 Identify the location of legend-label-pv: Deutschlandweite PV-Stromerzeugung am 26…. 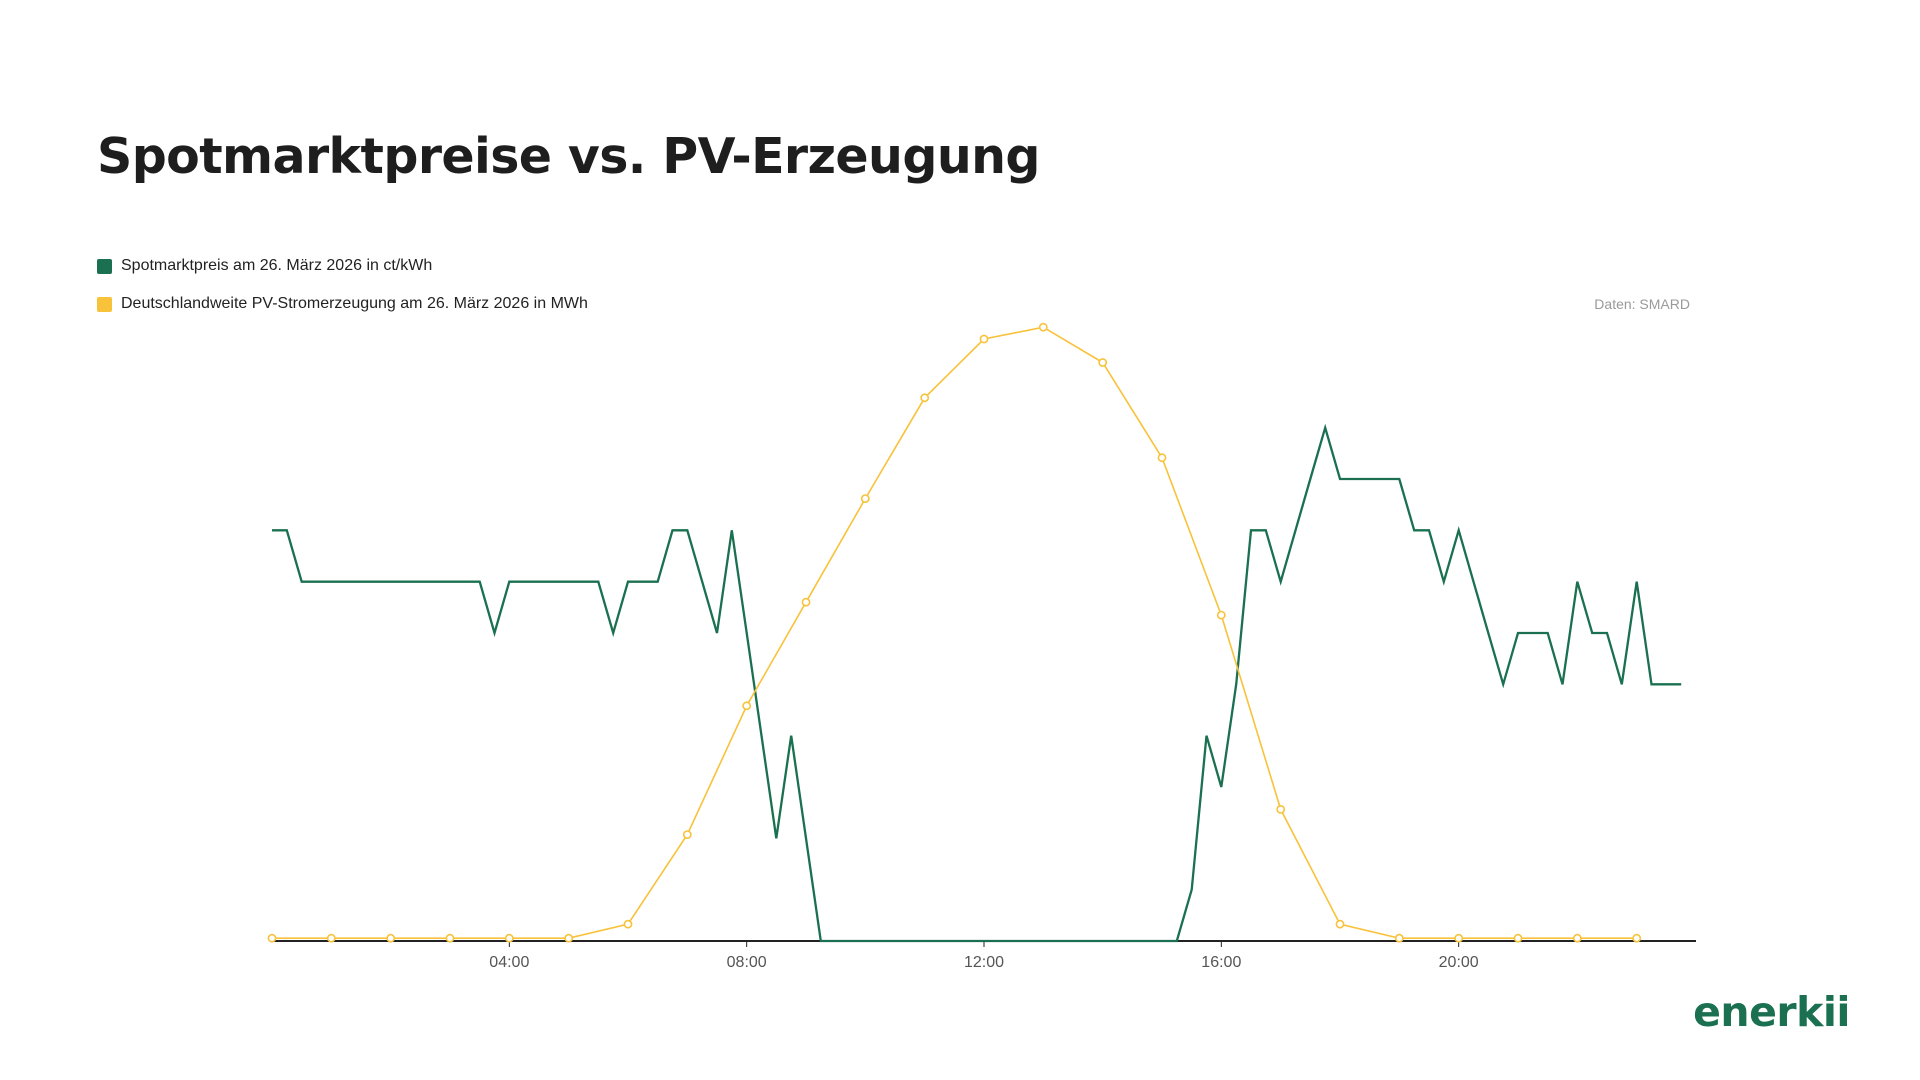
(354, 303).